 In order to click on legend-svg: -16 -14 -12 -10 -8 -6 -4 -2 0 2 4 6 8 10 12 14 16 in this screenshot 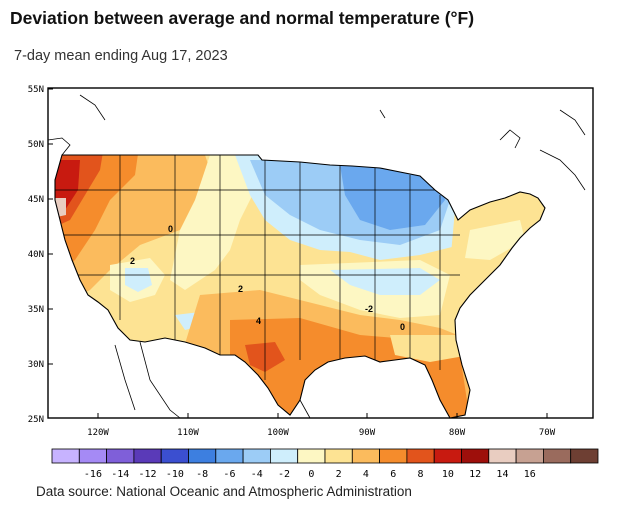, I will do `click(325, 464)`.